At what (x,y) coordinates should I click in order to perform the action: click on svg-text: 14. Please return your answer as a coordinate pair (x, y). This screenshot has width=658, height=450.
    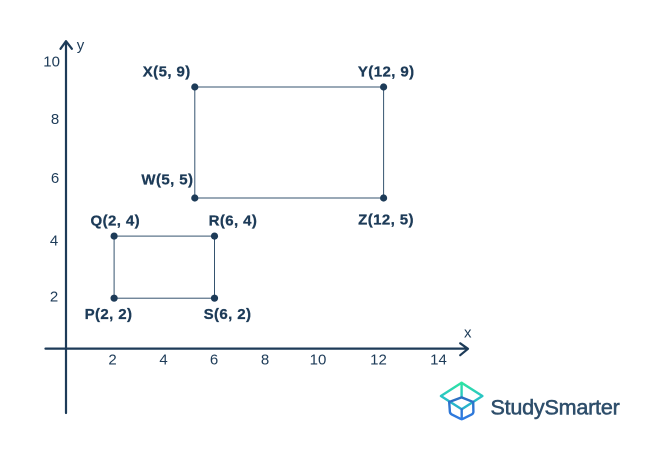
    Looking at the image, I should click on (438, 360).